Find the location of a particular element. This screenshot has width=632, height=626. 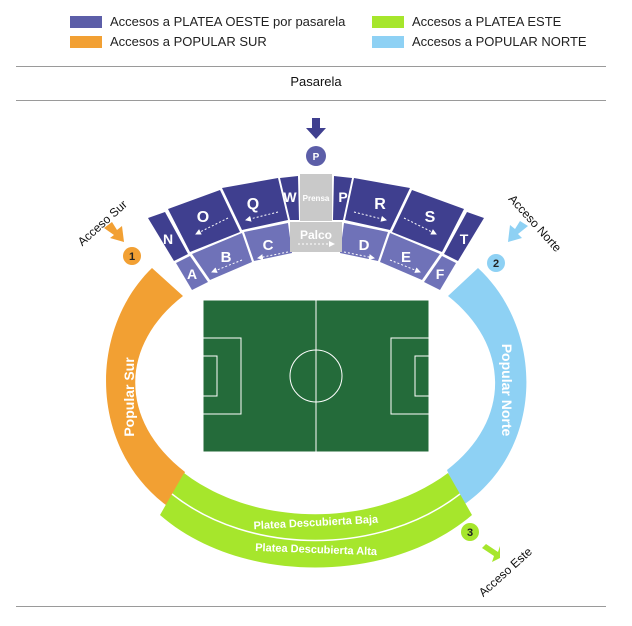

section-label-o: O is located at coordinates (203, 217).